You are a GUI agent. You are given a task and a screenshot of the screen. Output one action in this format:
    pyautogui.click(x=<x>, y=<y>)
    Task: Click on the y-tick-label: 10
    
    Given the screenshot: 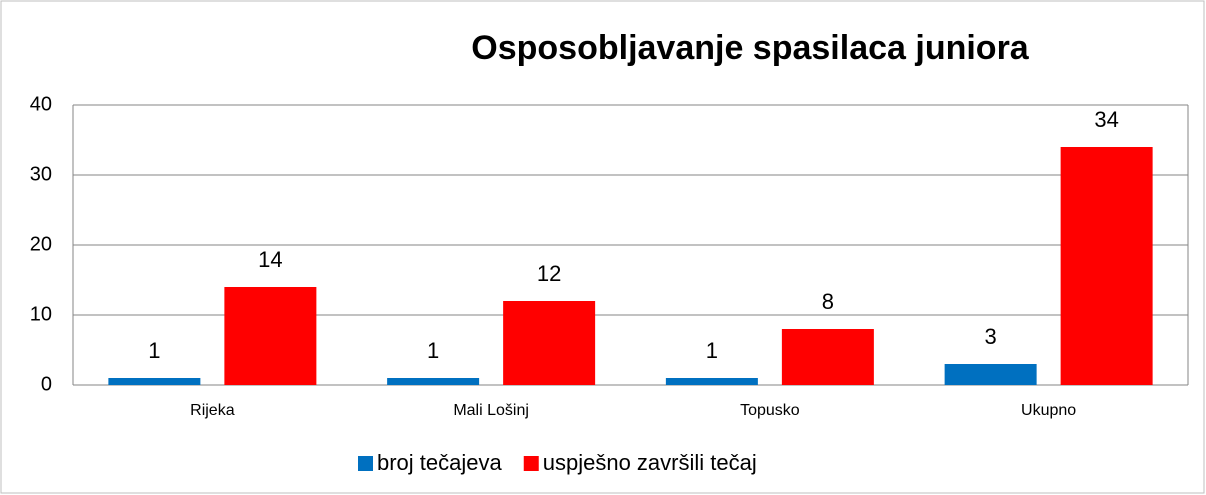 What is the action you would take?
    pyautogui.click(x=41, y=314)
    